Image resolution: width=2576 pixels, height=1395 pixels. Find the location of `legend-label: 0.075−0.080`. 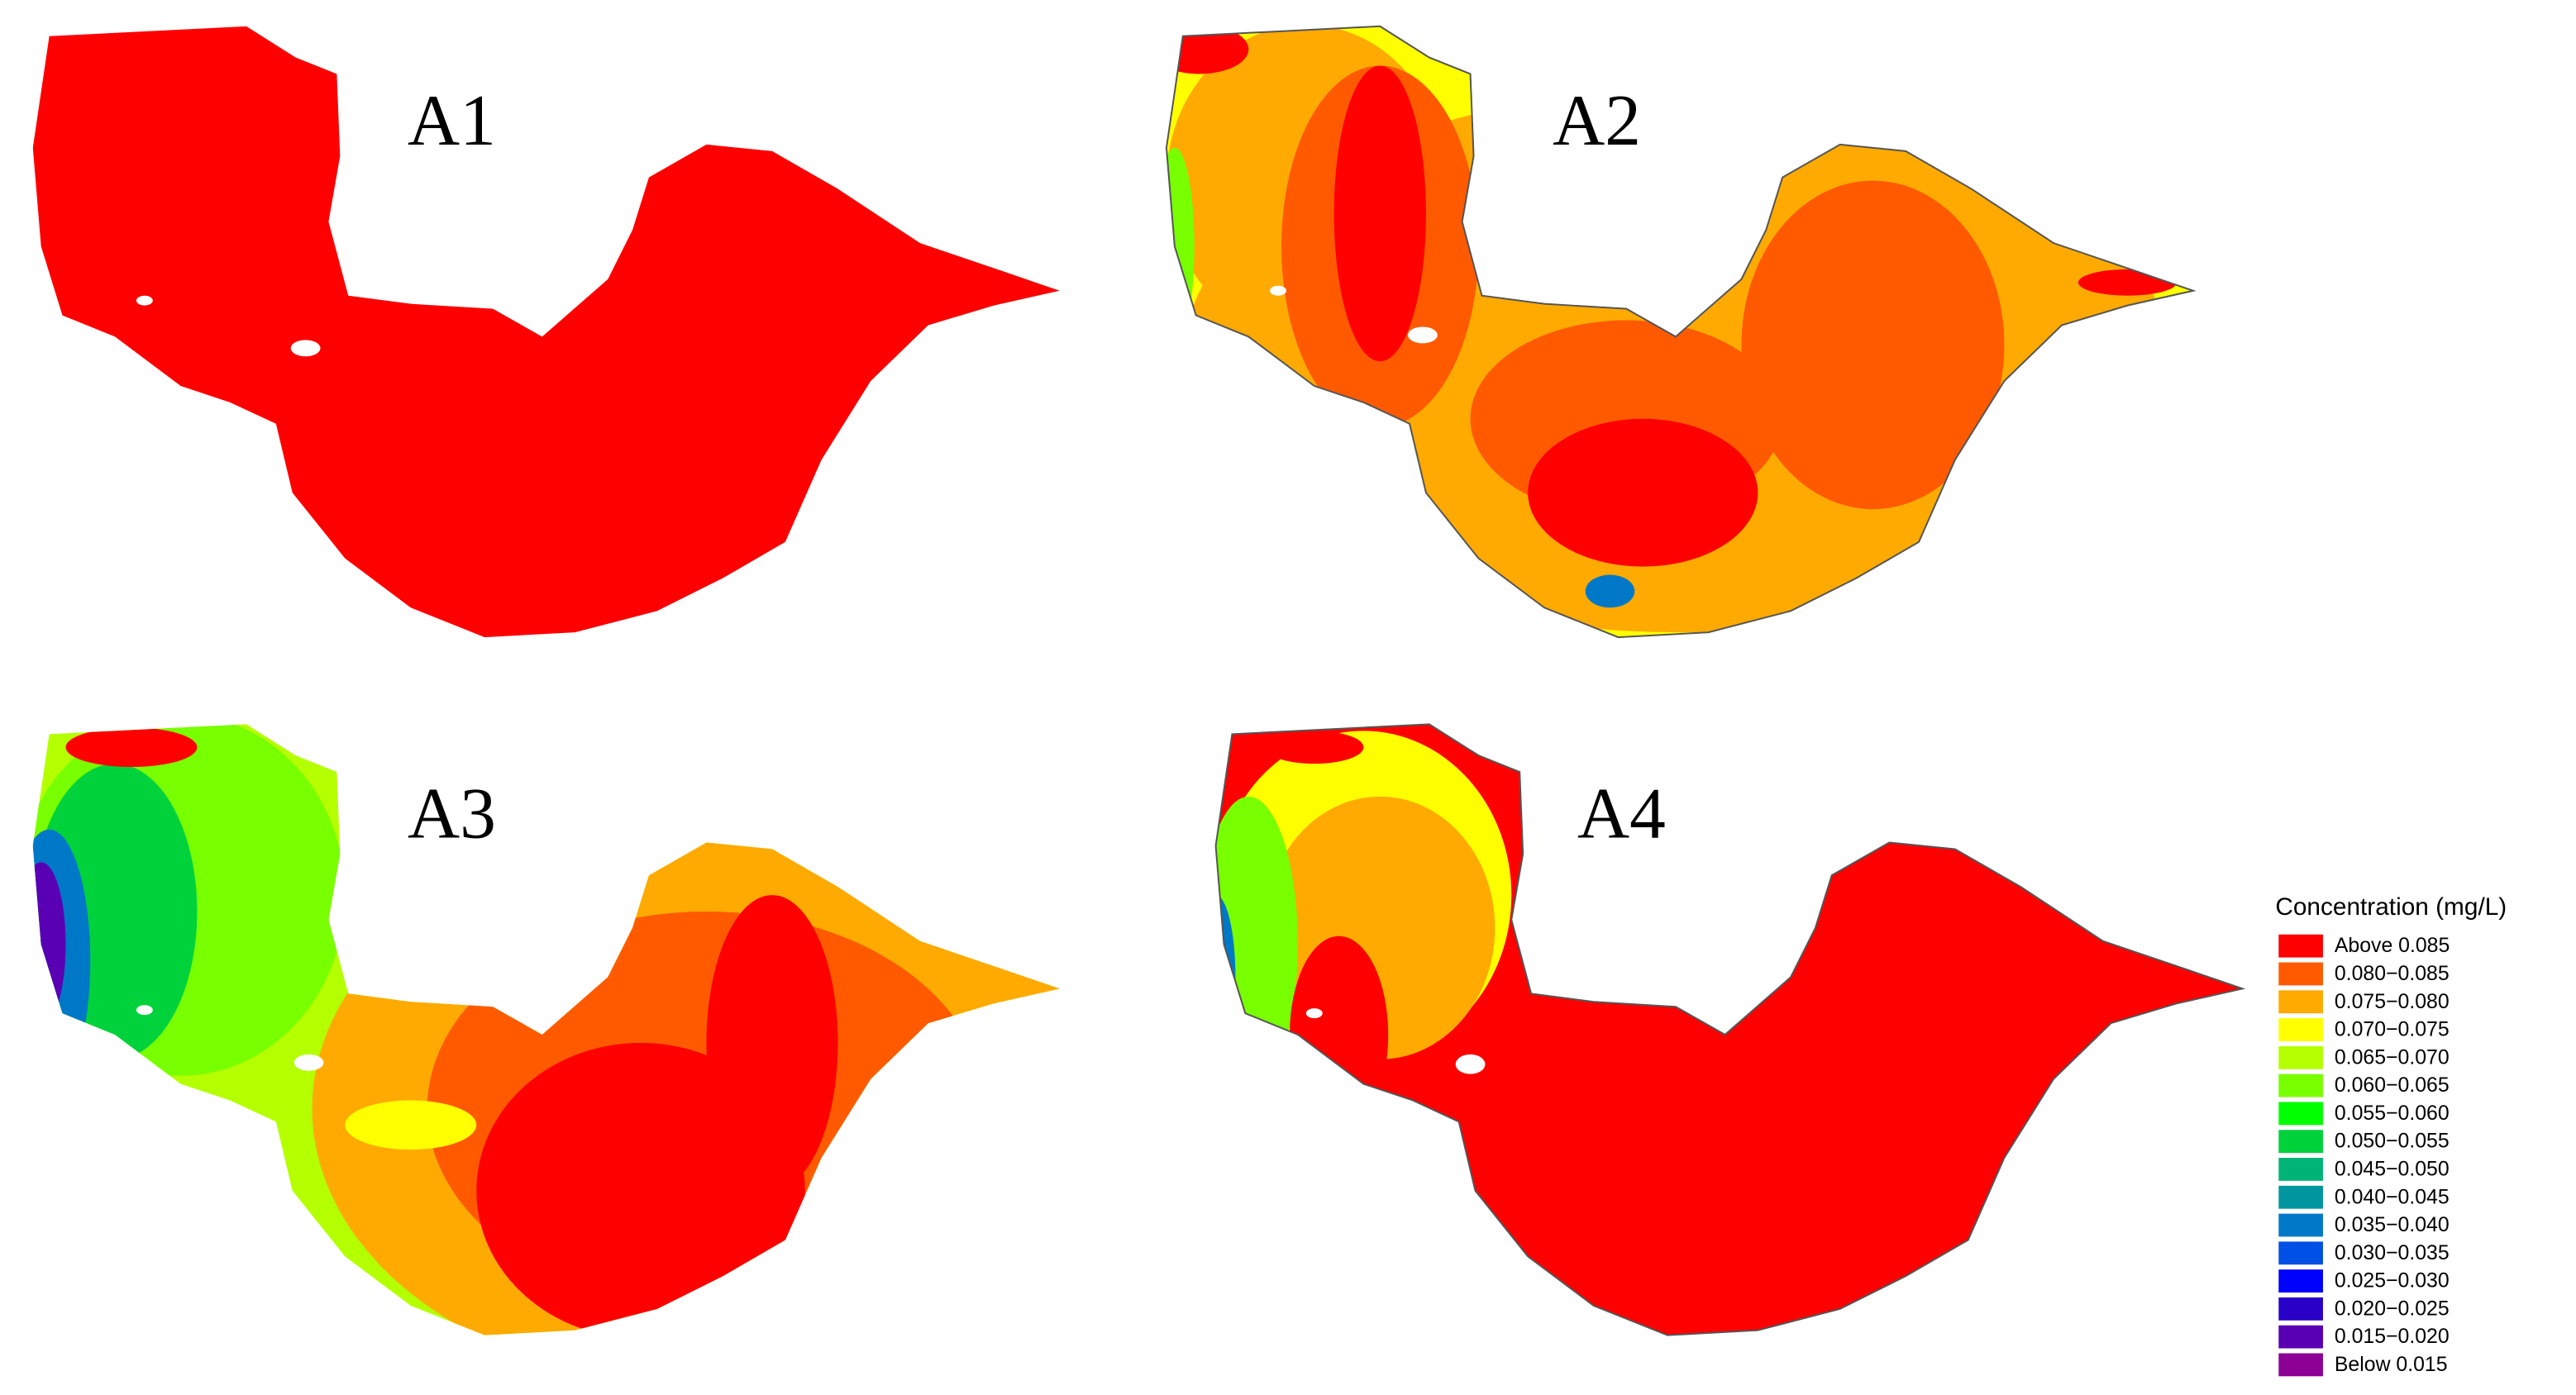

legend-label: 0.075−0.080 is located at coordinates (2392, 1002).